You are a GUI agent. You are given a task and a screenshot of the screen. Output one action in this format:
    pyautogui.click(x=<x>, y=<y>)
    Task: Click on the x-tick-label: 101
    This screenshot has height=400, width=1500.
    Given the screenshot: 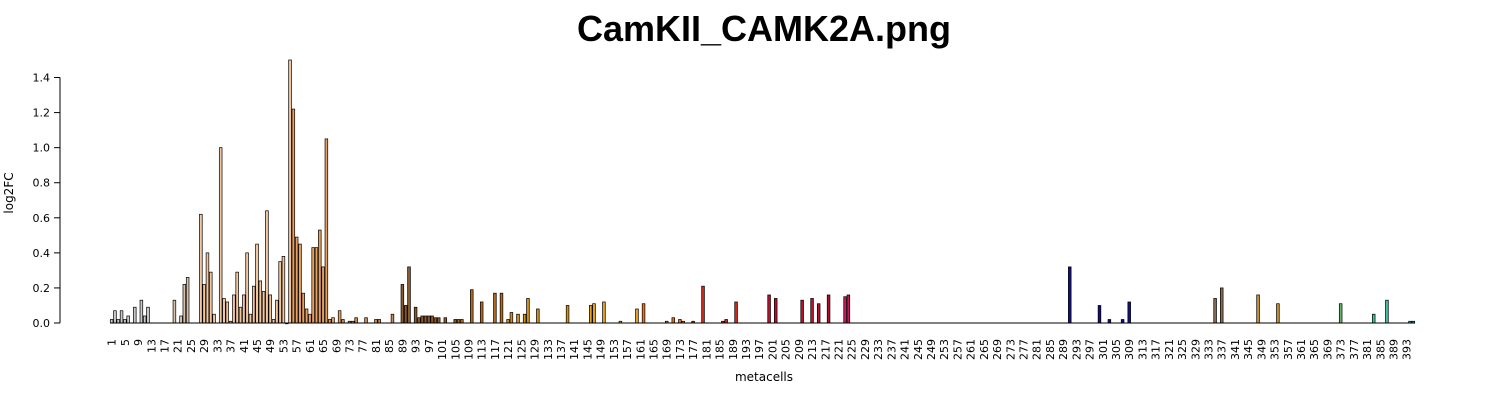 What is the action you would take?
    pyautogui.click(x=442, y=349)
    